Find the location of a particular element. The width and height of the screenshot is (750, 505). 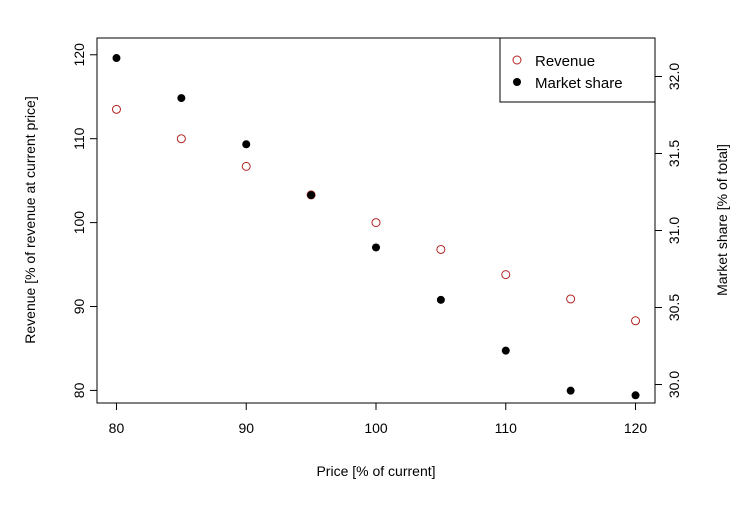

x-axis: 80 90 100 110 120 is located at coordinates (378, 419).